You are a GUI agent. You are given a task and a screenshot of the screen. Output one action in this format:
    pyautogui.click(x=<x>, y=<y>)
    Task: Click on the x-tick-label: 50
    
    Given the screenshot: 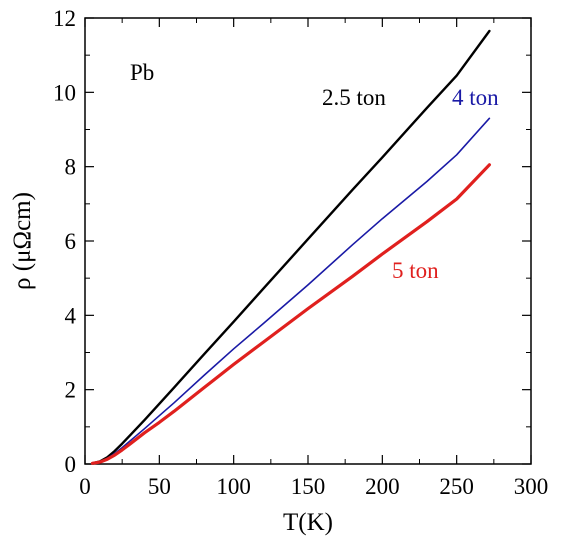 What is the action you would take?
    pyautogui.click(x=159, y=486)
    